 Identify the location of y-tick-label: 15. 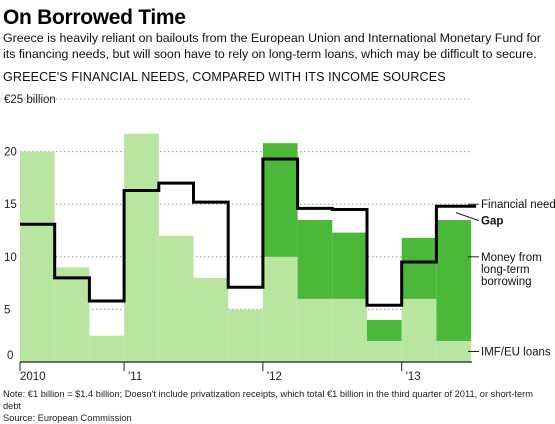
(10, 205).